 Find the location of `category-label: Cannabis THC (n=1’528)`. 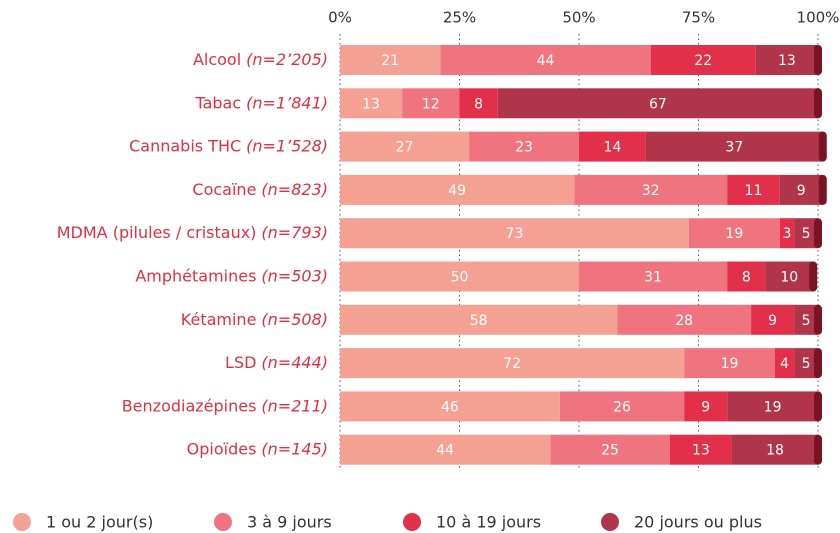

category-label: Cannabis THC (n=1’528) is located at coordinates (228, 145).